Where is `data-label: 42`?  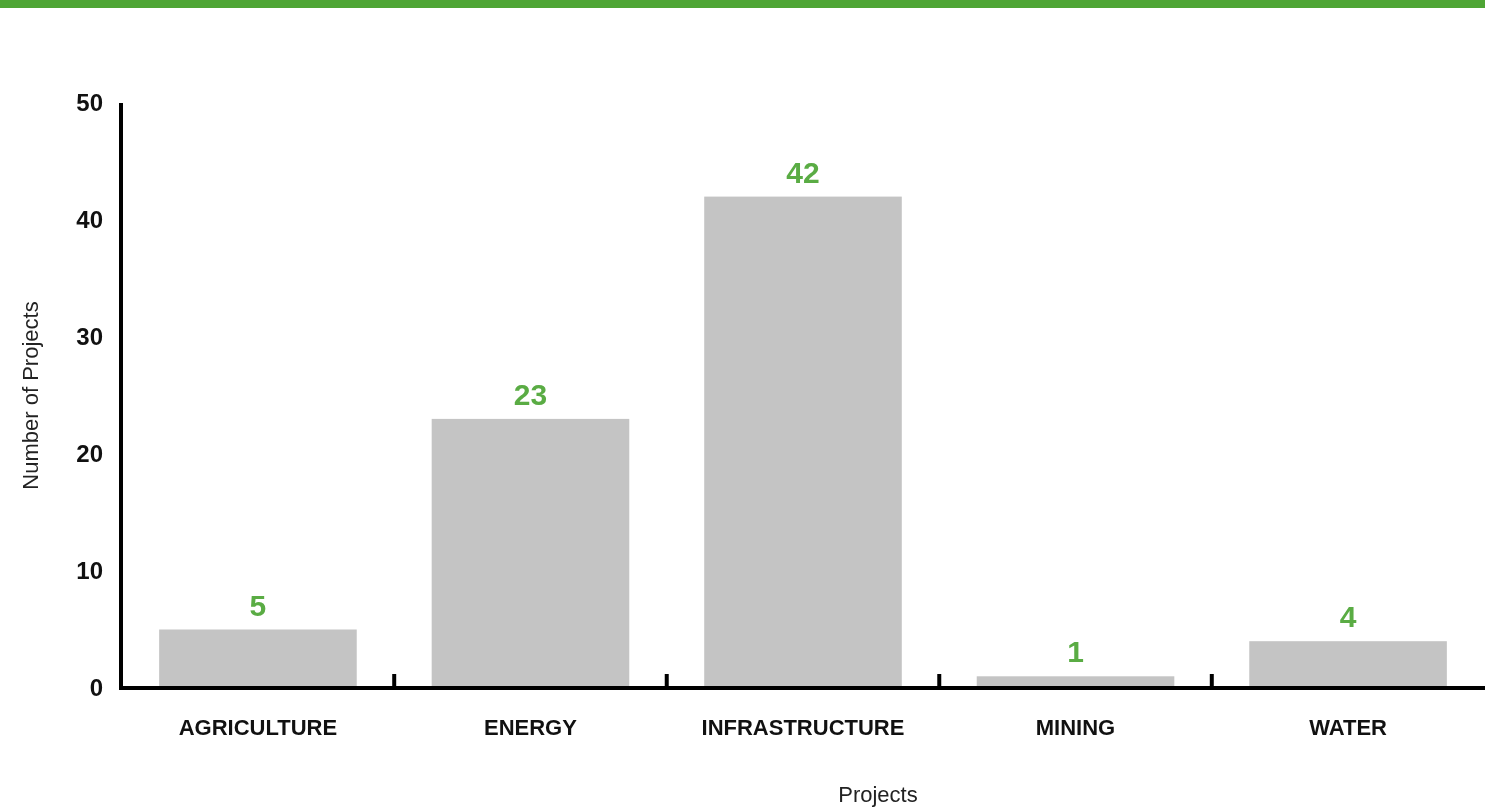
data-label: 42 is located at coordinates (803, 172).